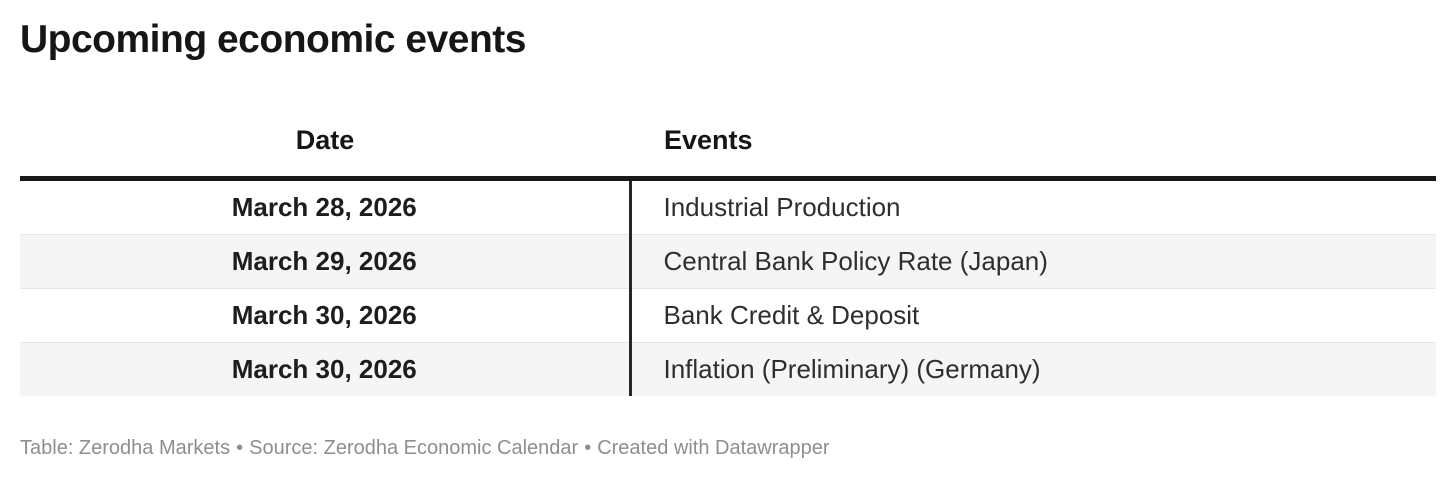 The width and height of the screenshot is (1456, 478). Describe the element at coordinates (708, 140) in the screenshot. I see `column-header-events: Events` at that location.